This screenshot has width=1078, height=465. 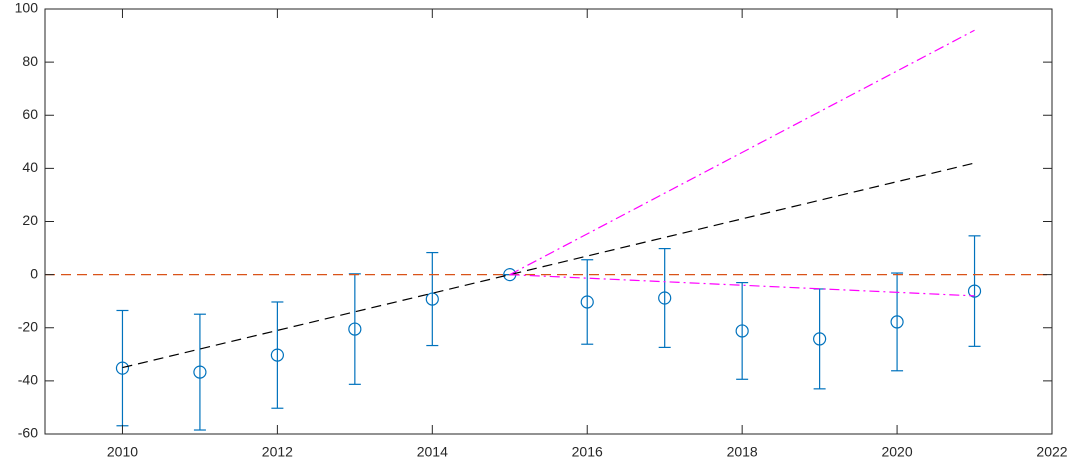 What do you see at coordinates (122, 452) in the screenshot?
I see `x-tick-label: 2010` at bounding box center [122, 452].